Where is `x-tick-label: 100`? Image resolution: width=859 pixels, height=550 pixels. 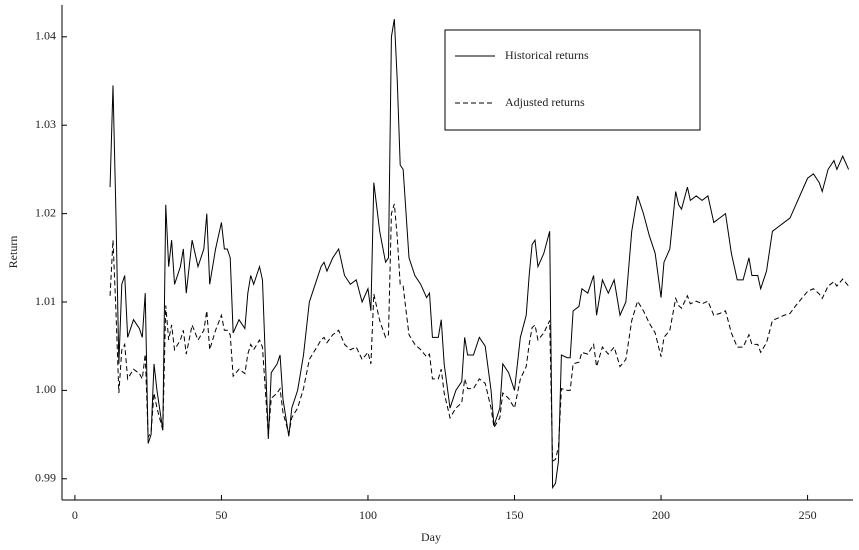
x-tick-label: 100 is located at coordinates (368, 515).